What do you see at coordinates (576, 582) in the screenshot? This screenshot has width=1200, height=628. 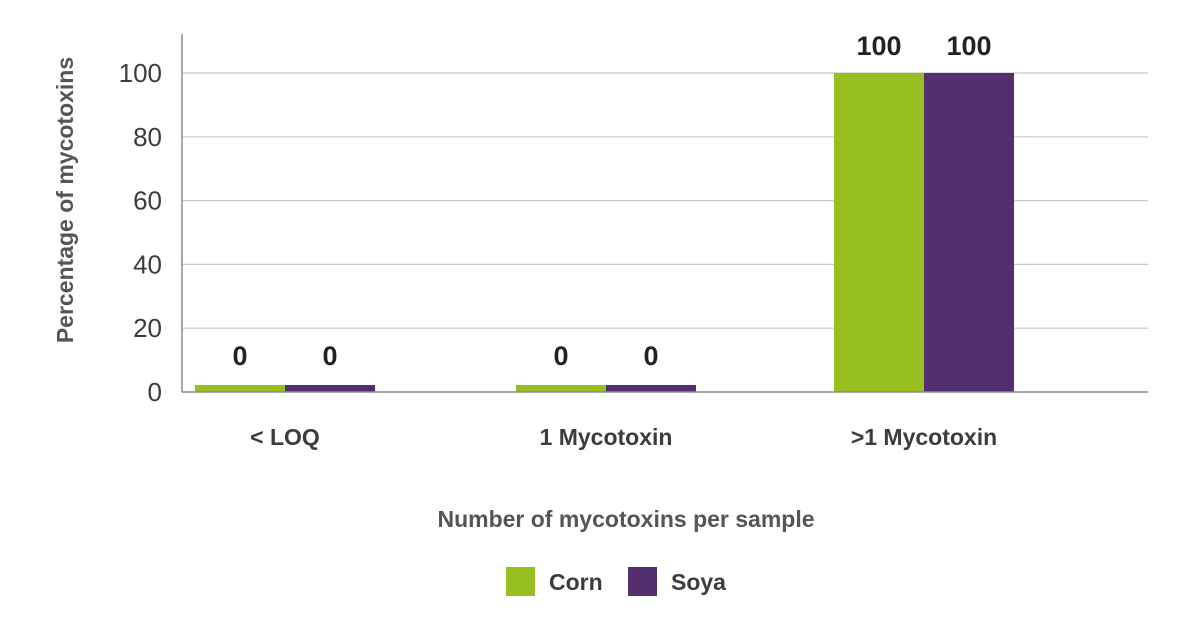 I see `legend-label-corn: Corn` at bounding box center [576, 582].